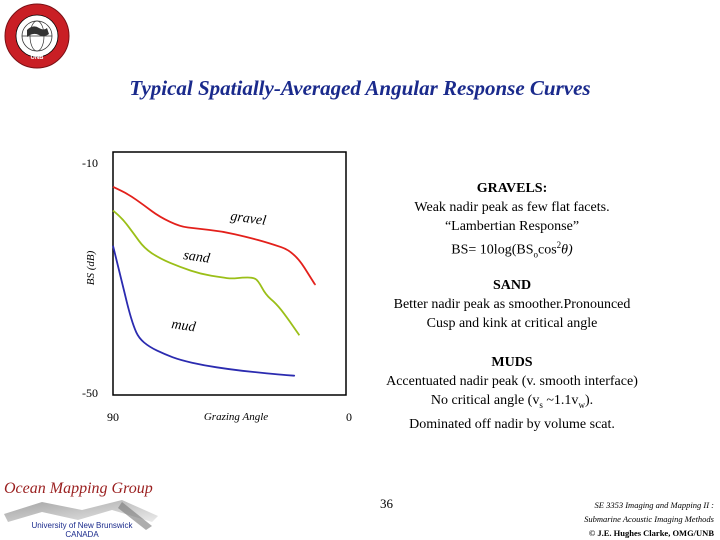 This screenshot has height=540, width=720. I want to click on ocean-mapping-group-label: Ocean Mapping Group, so click(78, 488).